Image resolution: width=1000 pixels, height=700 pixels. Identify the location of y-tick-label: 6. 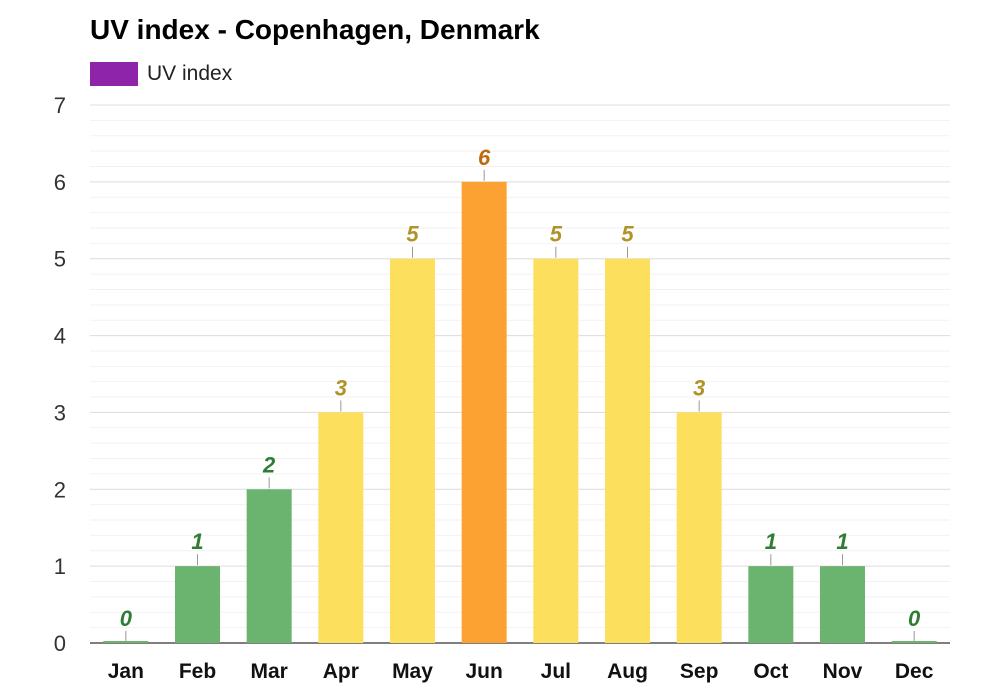
(60, 182).